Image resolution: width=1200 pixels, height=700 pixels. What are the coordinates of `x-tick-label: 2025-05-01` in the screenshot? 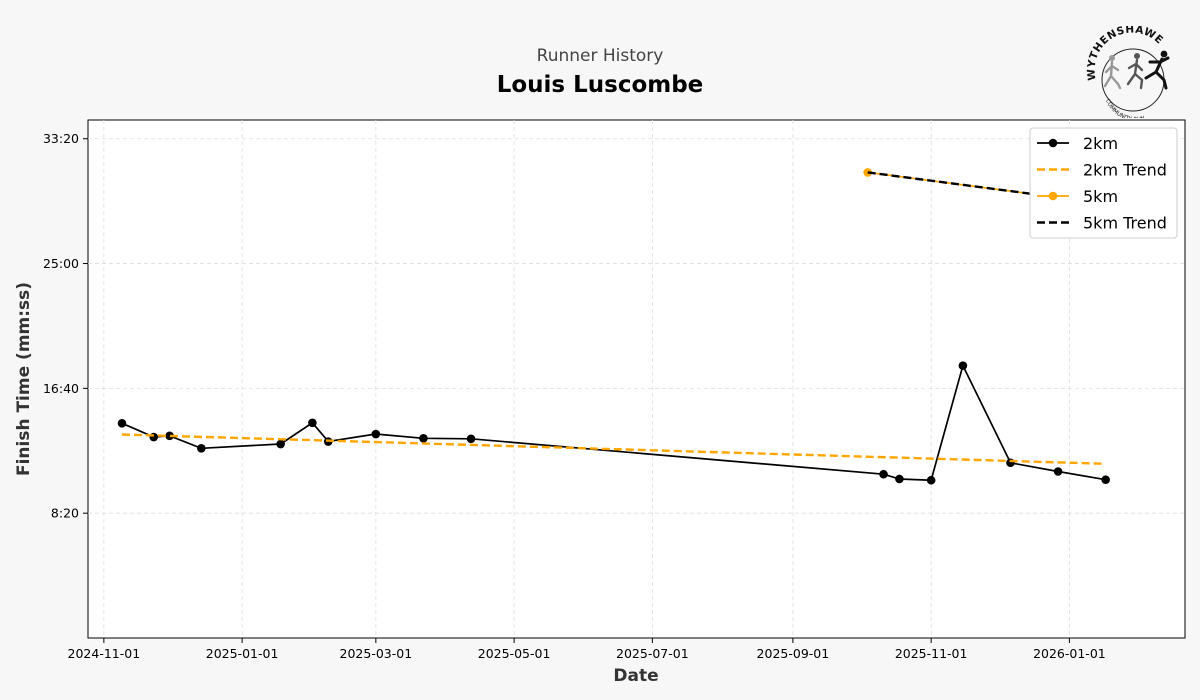 It's located at (514, 653).